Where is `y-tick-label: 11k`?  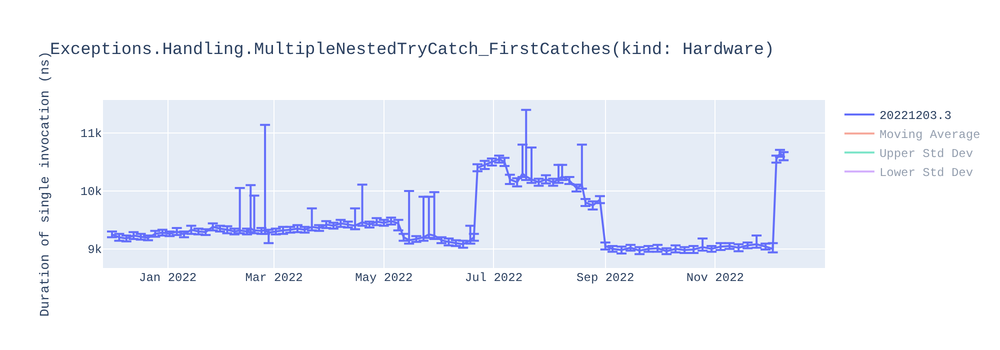 y-tick-label: 11k is located at coordinates (91, 134).